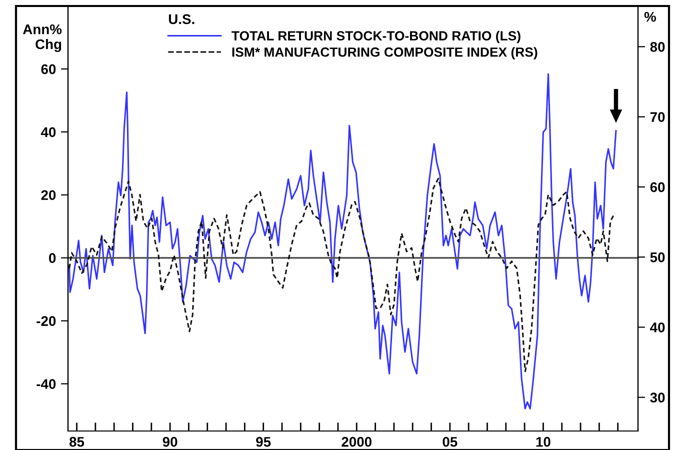  Describe the element at coordinates (450, 441) in the screenshot. I see `x-tick-label: 05` at that location.